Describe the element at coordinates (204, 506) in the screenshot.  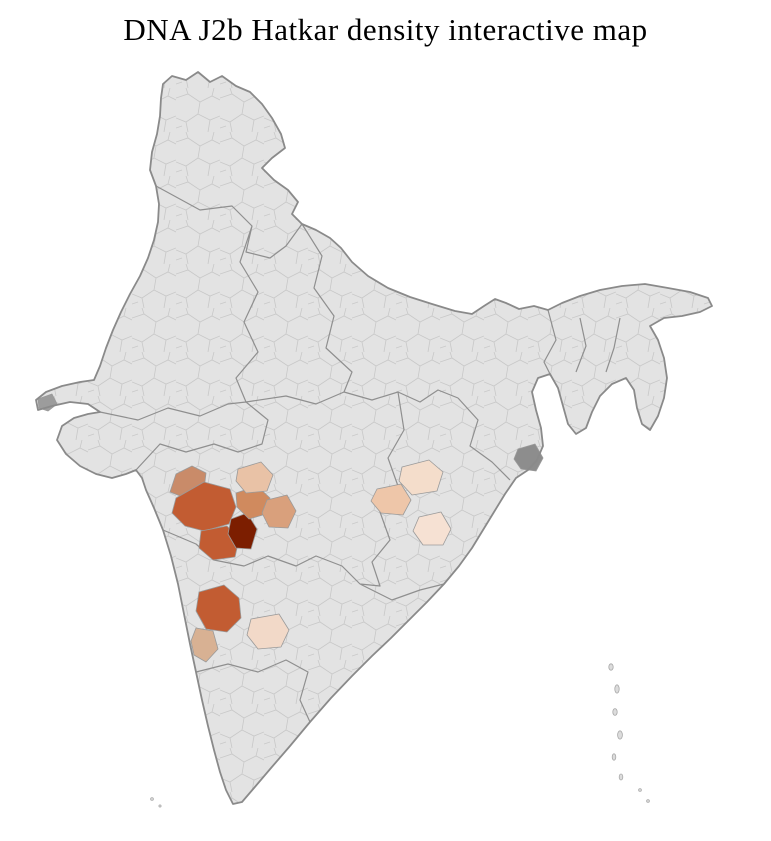
I see `district-d2` at that location.